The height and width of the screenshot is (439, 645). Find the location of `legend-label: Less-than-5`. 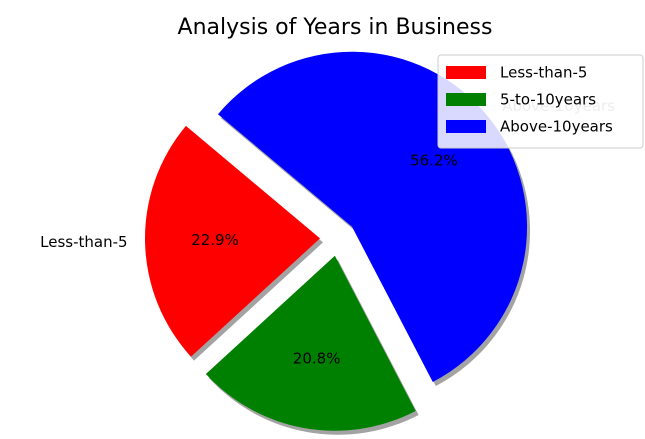

legend-label: Less-than-5 is located at coordinates (543, 73).